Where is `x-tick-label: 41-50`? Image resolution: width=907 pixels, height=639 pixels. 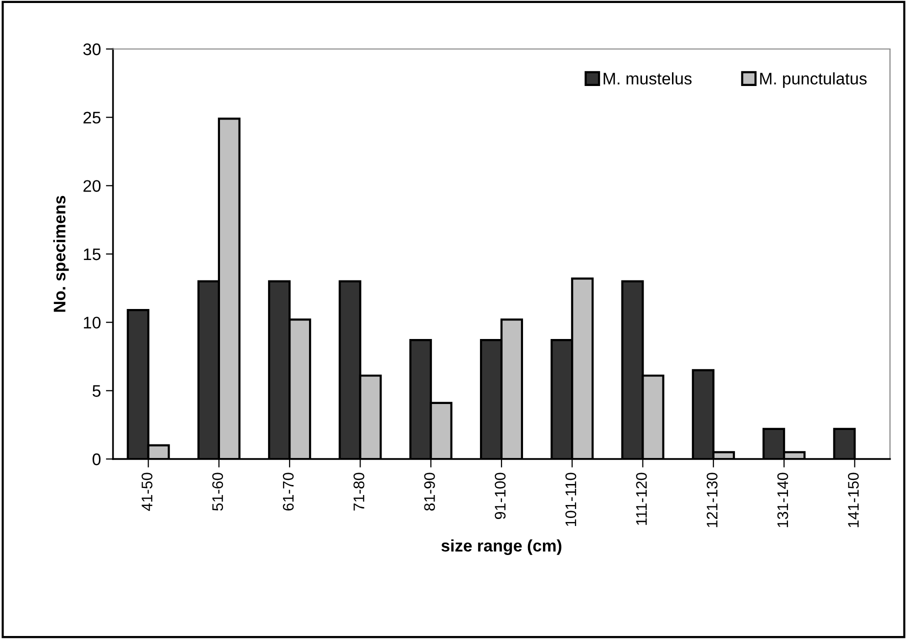 x-tick-label: 41-50 is located at coordinates (147, 491).